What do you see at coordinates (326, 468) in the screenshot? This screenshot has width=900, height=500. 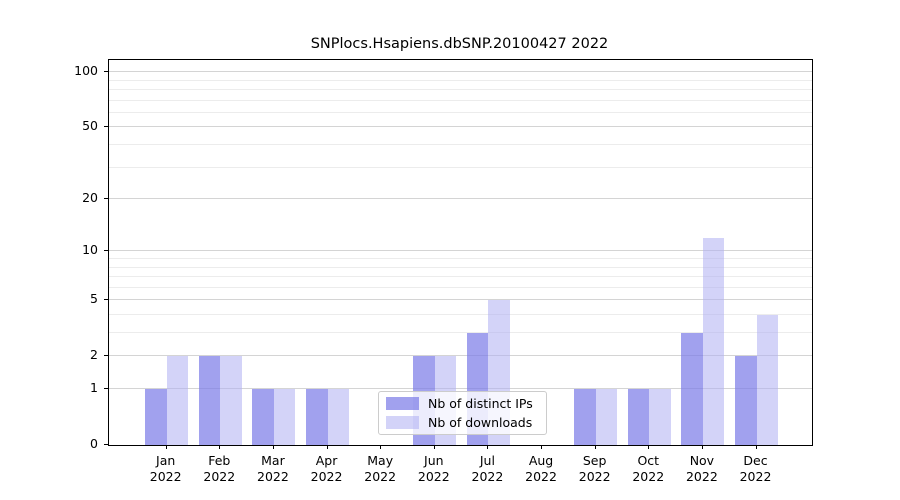 I see `x-tick-label-apr: Apr 2022` at bounding box center [326, 468].